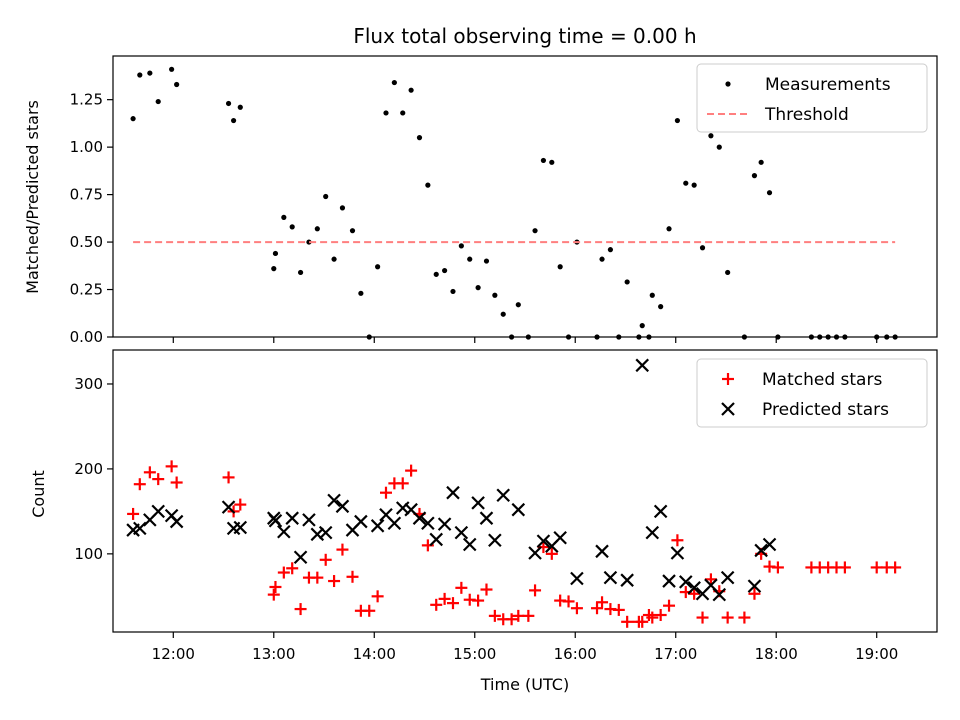  I want to click on x-tick-label: 18:00, so click(776, 654).